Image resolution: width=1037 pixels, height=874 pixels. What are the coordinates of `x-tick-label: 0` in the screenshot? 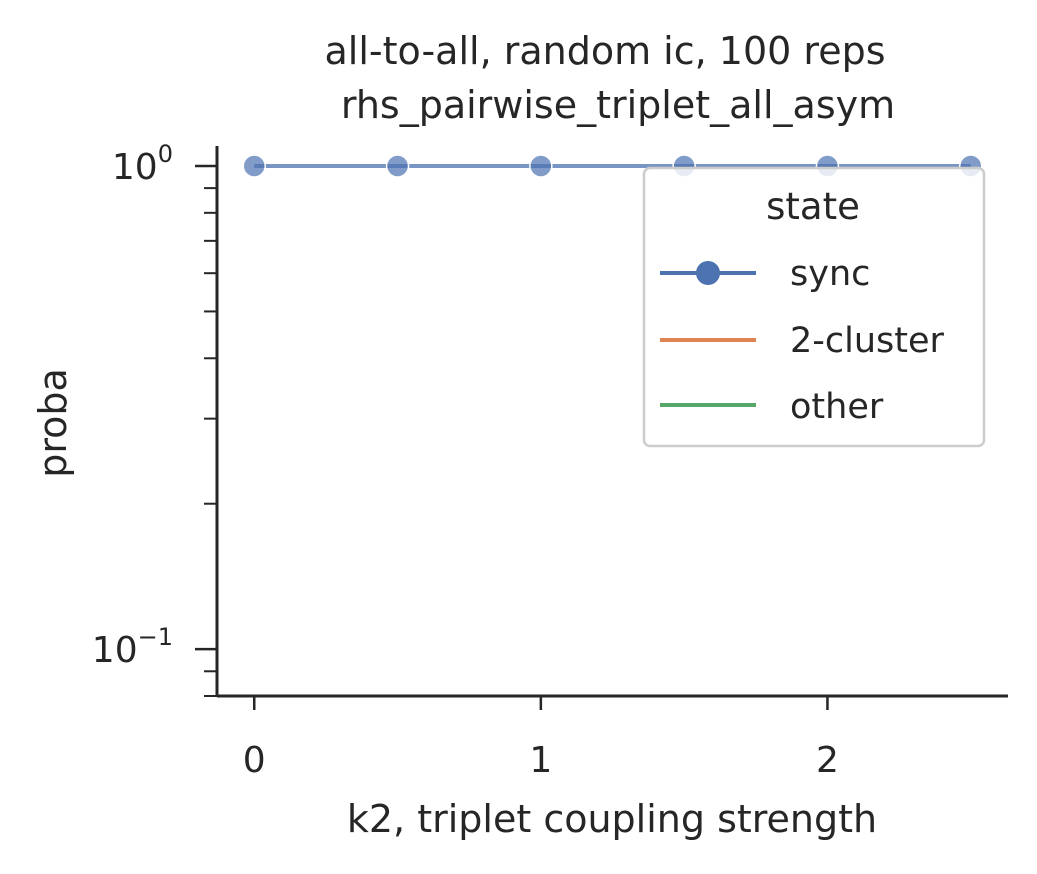 It's located at (254, 760).